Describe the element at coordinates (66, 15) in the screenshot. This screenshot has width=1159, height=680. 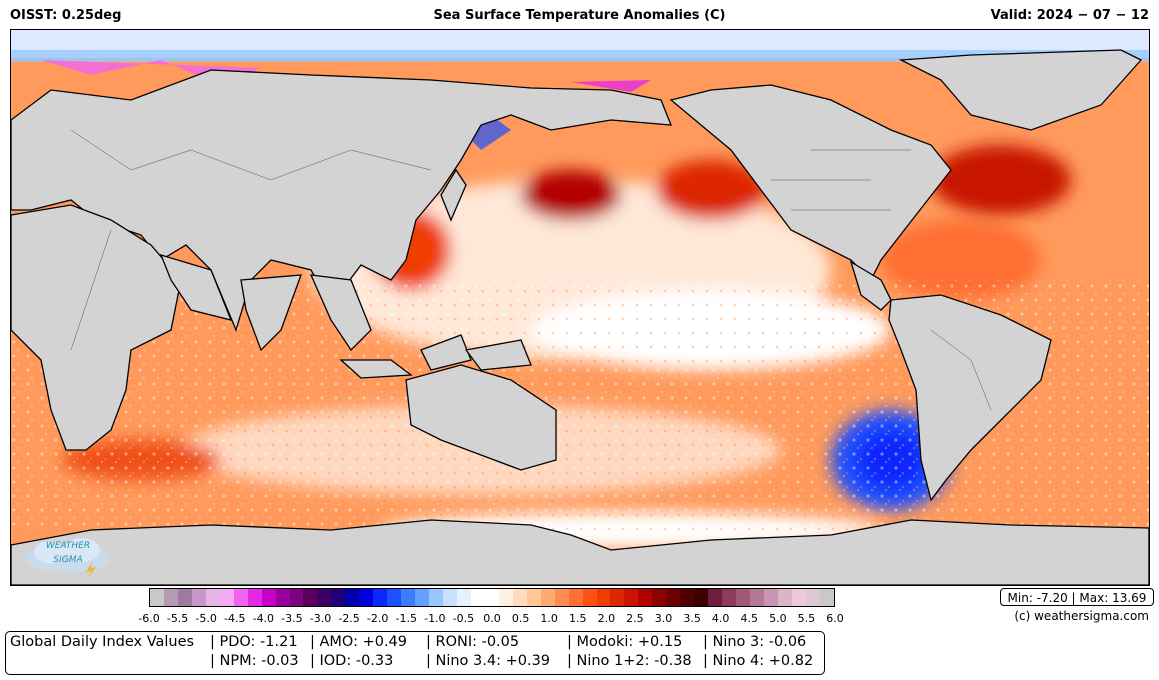
I see `dataset-label: OISST: 0.25deg` at that location.